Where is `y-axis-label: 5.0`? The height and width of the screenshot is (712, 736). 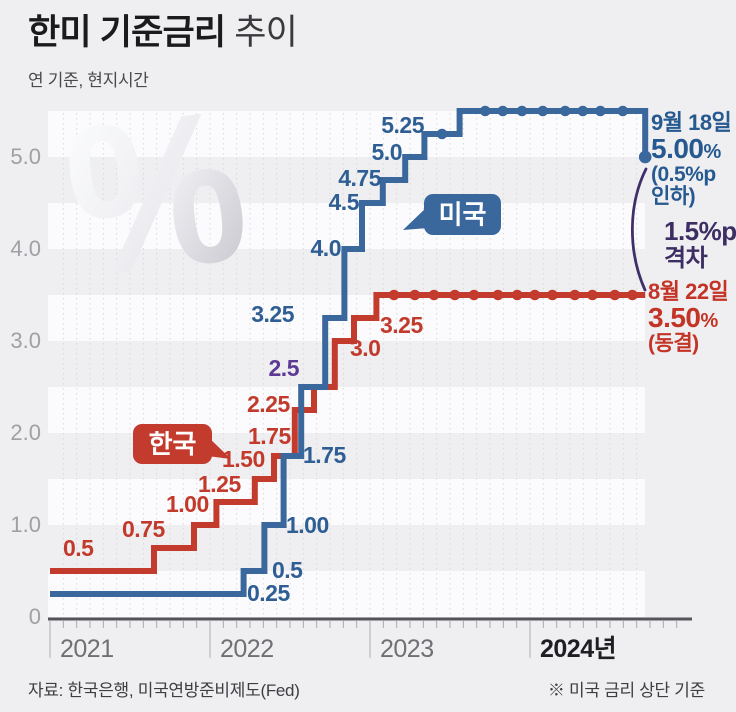 y-axis-label: 5.0 is located at coordinates (25, 156).